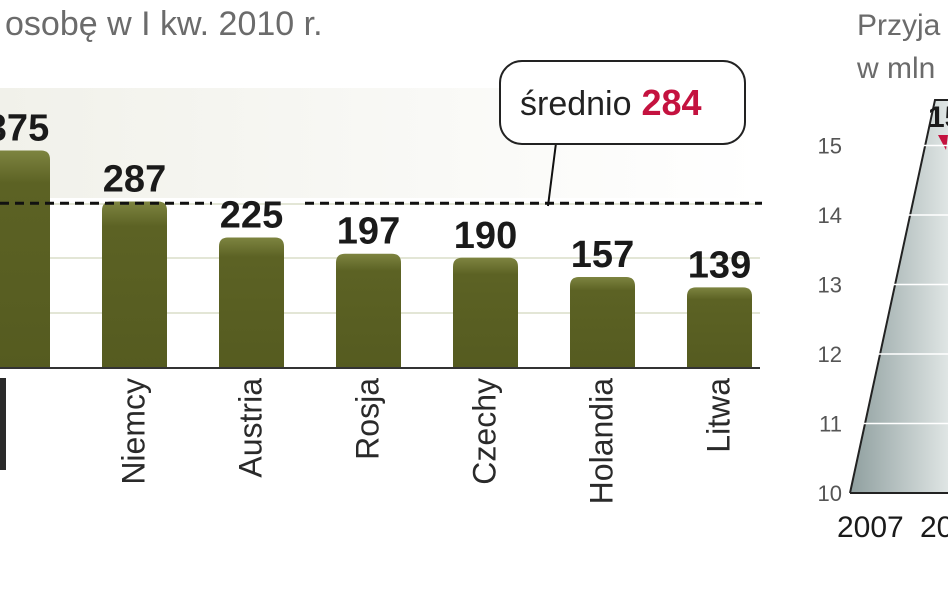 The image size is (948, 593). What do you see at coordinates (134, 180) in the screenshot?
I see `bar-value-label: 287` at bounding box center [134, 180].